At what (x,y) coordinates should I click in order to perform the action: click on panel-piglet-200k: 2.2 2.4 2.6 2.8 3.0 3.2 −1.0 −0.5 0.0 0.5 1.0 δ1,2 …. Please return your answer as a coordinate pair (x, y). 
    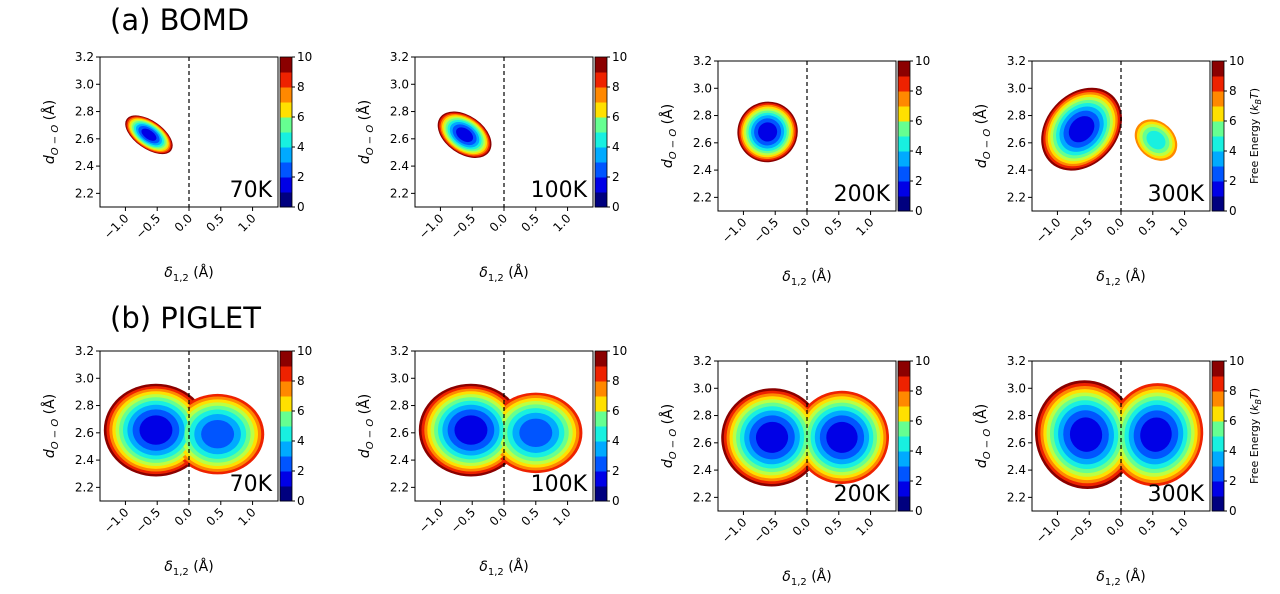
    Looking at the image, I should click on (794, 471).